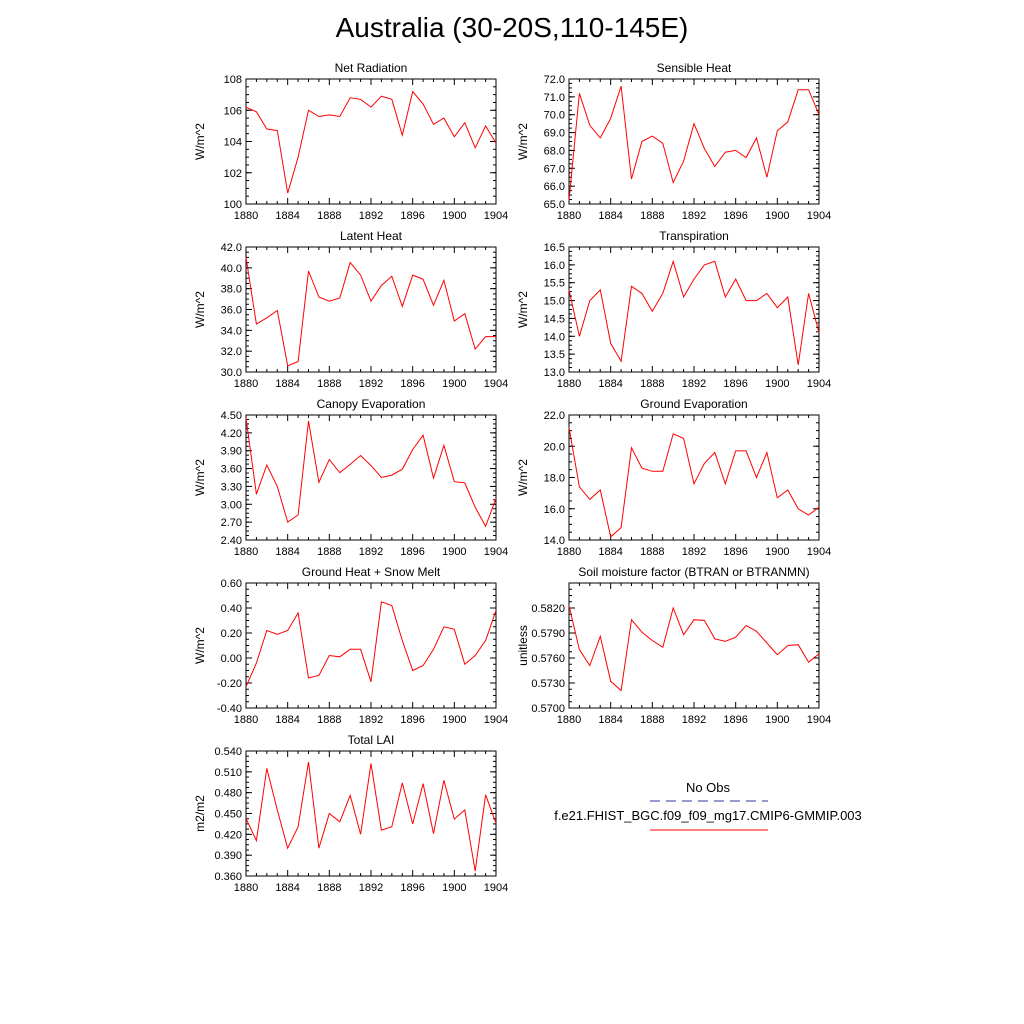  Describe the element at coordinates (228, 856) in the screenshot. I see `y-tick-label: 0.390` at that location.